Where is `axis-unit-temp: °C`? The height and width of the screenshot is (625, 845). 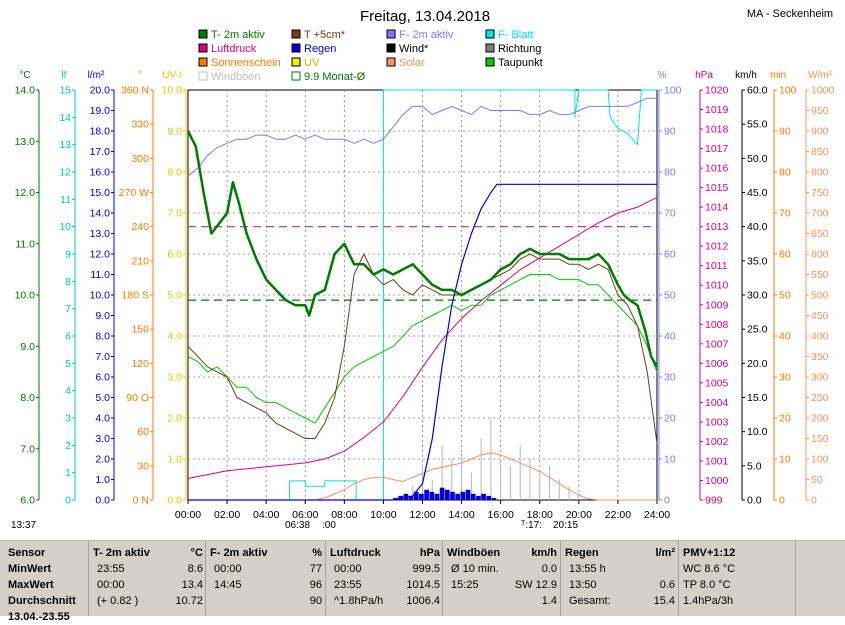 axis-unit-temp: °C is located at coordinates (24, 75).